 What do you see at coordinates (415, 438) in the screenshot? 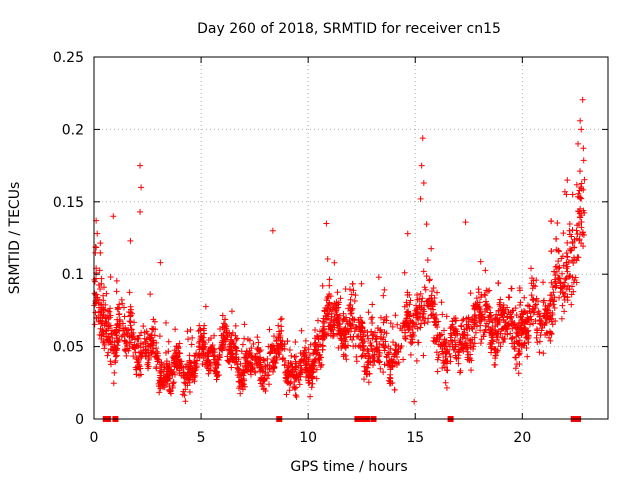
I see `x-tick-label: 15` at bounding box center [415, 438].